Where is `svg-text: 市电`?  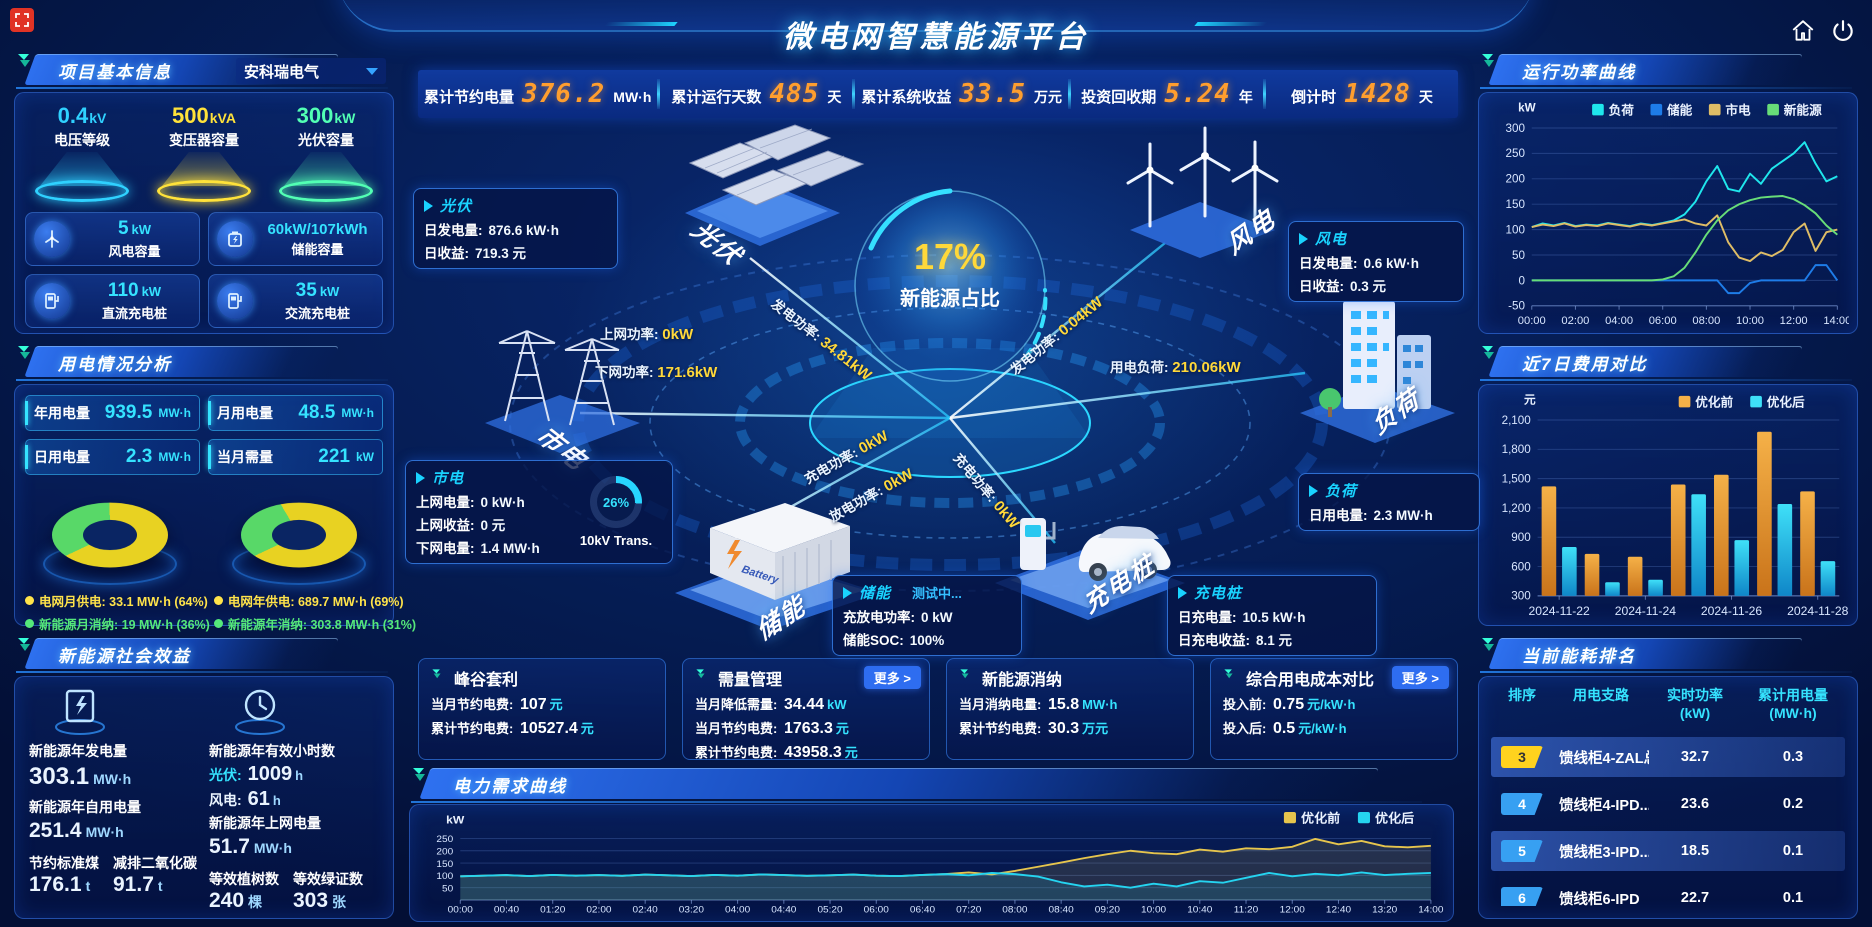 svg-text: 市电 is located at coordinates (1738, 110).